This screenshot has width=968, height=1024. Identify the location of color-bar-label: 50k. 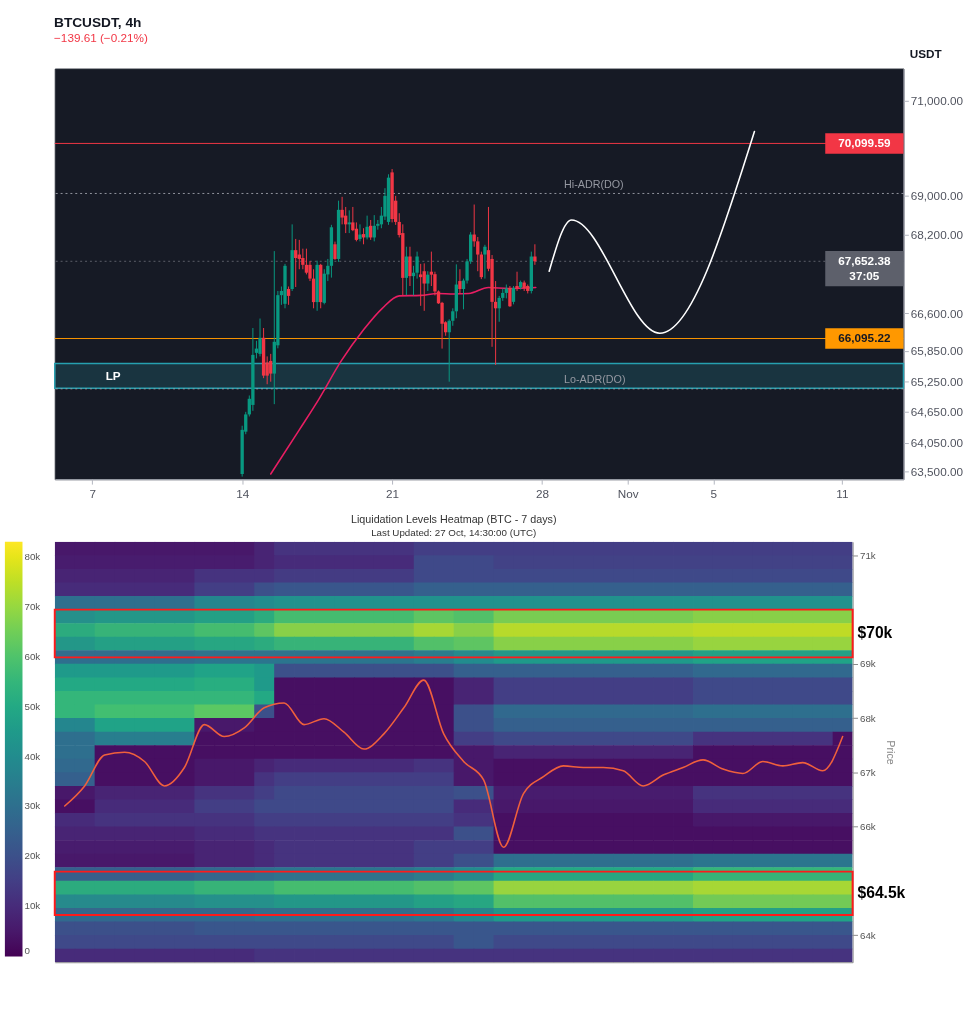
(32, 706).